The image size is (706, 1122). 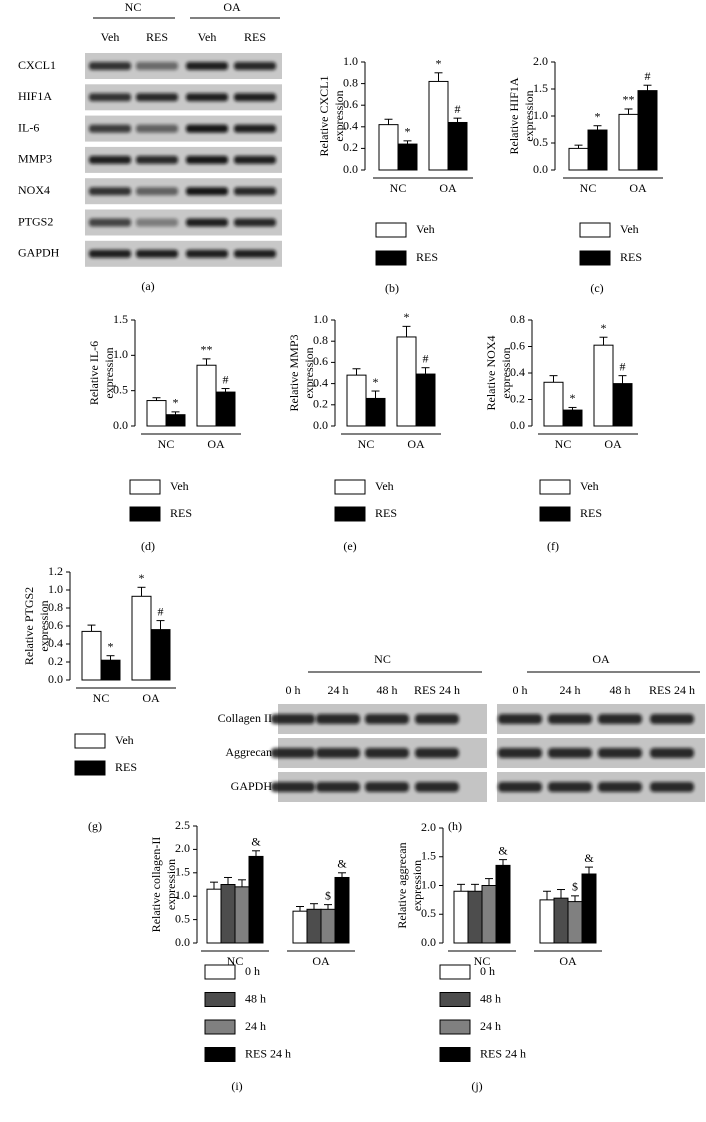 I want to click on group-label: NC, so click(x=133, y=7).